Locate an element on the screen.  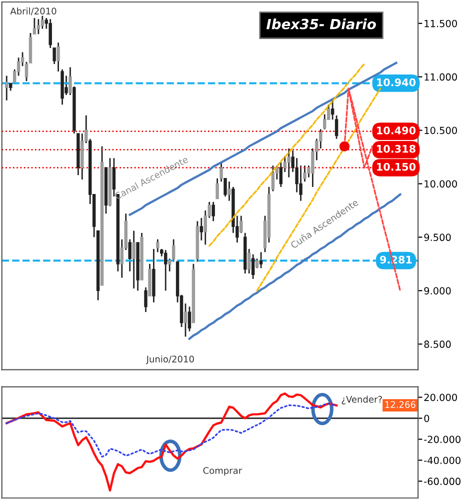
y-tick-label: -20.000 is located at coordinates (442, 440).